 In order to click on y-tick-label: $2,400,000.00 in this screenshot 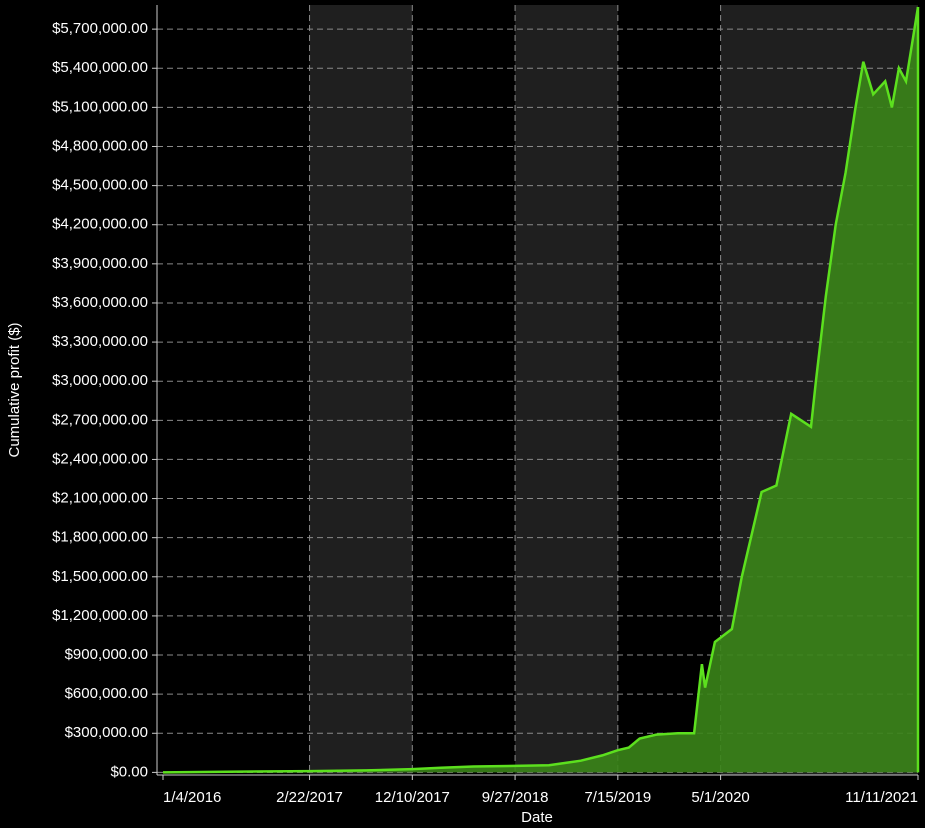, I will do `click(100, 458)`.